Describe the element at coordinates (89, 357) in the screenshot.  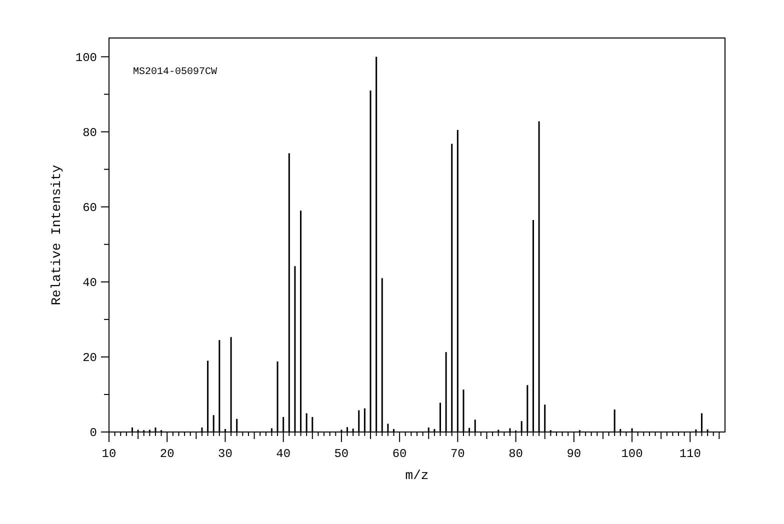
I see `y-tick-label: 20` at that location.